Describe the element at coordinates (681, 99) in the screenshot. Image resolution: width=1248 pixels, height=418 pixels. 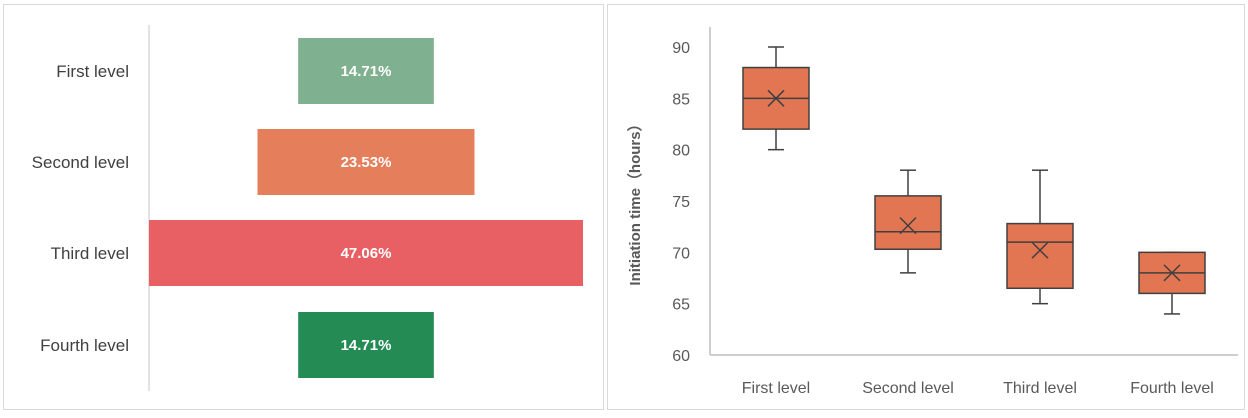
I see `y-tick-label: 85` at that location.